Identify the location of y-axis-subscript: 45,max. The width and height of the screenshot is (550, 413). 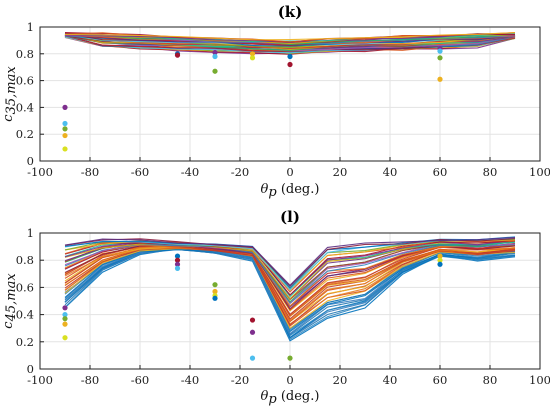
(11, 298).